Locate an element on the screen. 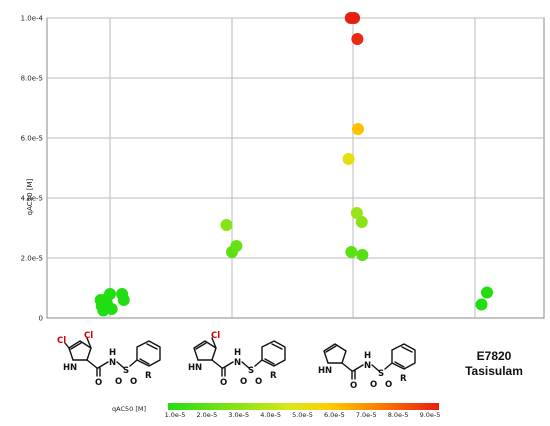  colorbar-tick-label: 5.0e-5 is located at coordinates (302, 415).